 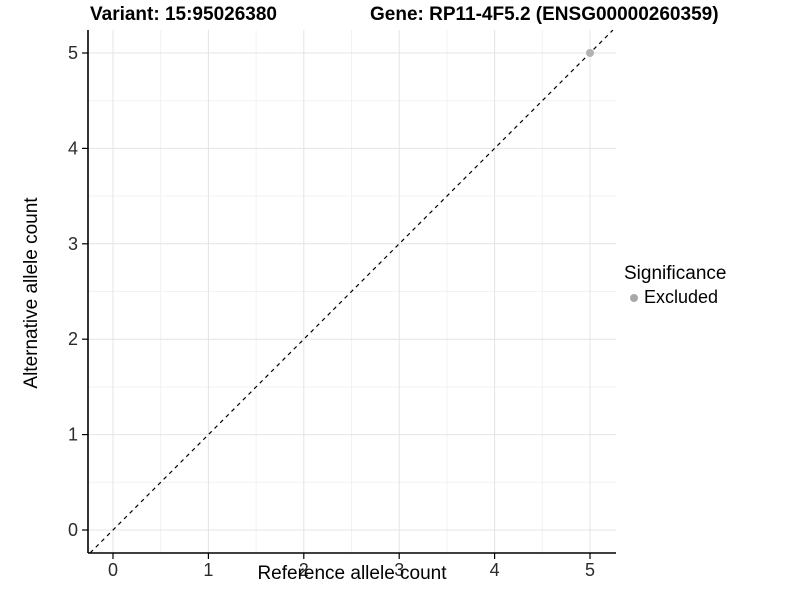 I want to click on y-tick-label: 2, so click(x=73, y=339).